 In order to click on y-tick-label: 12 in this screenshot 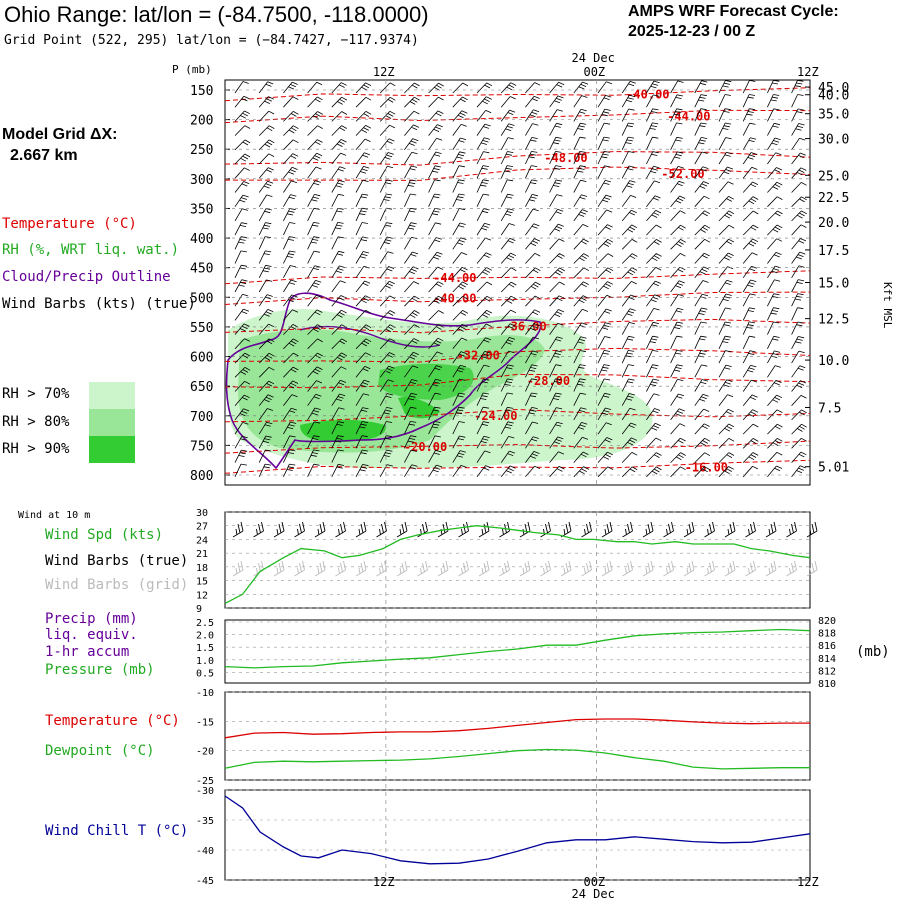, I will do `click(202, 595)`.